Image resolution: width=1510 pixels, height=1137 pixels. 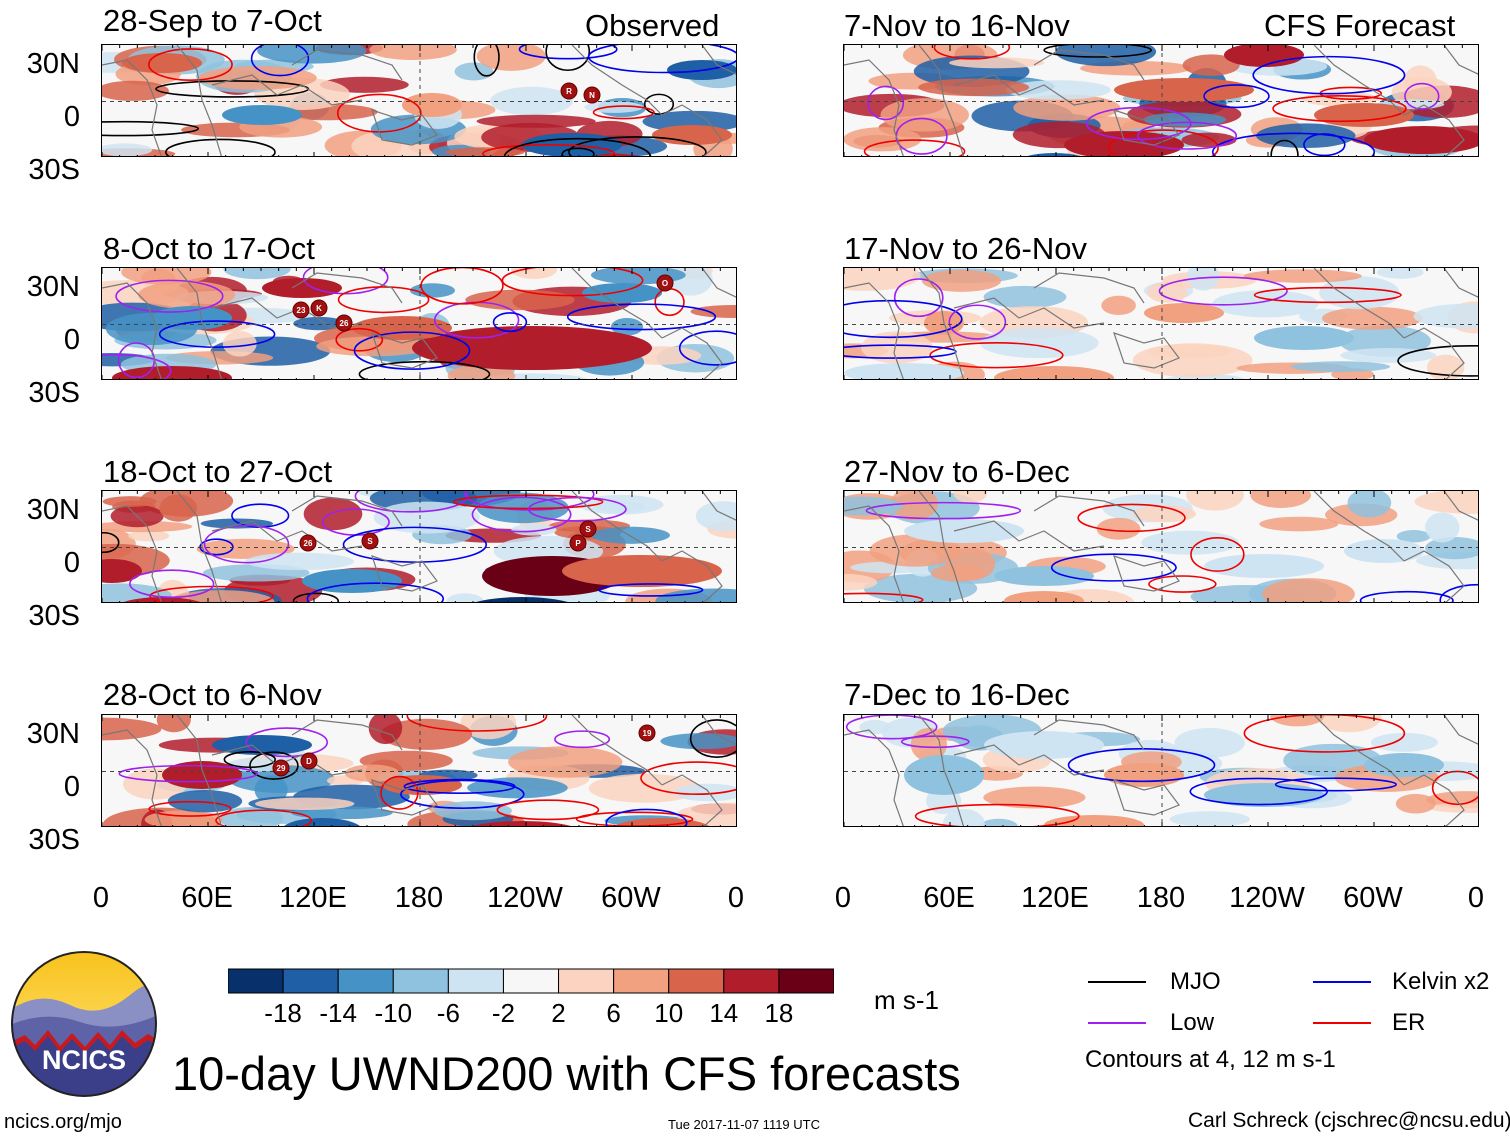 I want to click on anomaly-field, so click(x=1161, y=546).